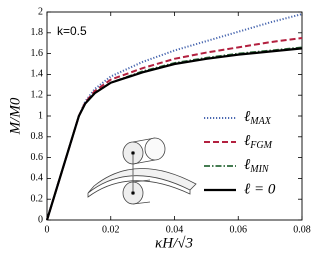 This screenshot has height=259, width=327. What do you see at coordinates (40, 115) in the screenshot?
I see `y-tick-label: 1` at bounding box center [40, 115].